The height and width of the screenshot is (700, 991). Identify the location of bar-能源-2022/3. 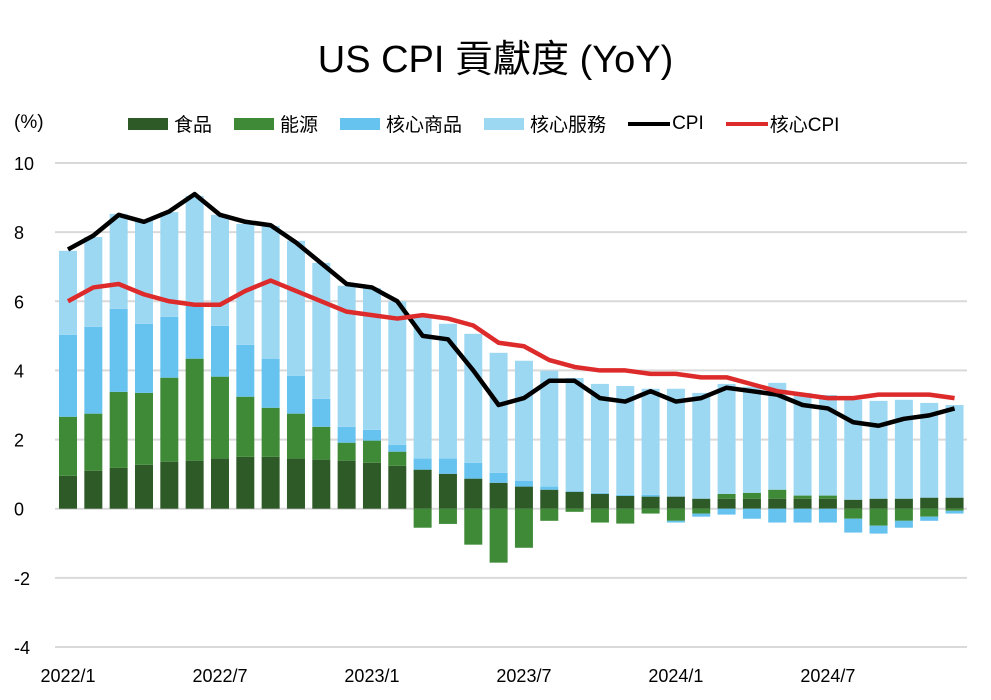
(118, 429).